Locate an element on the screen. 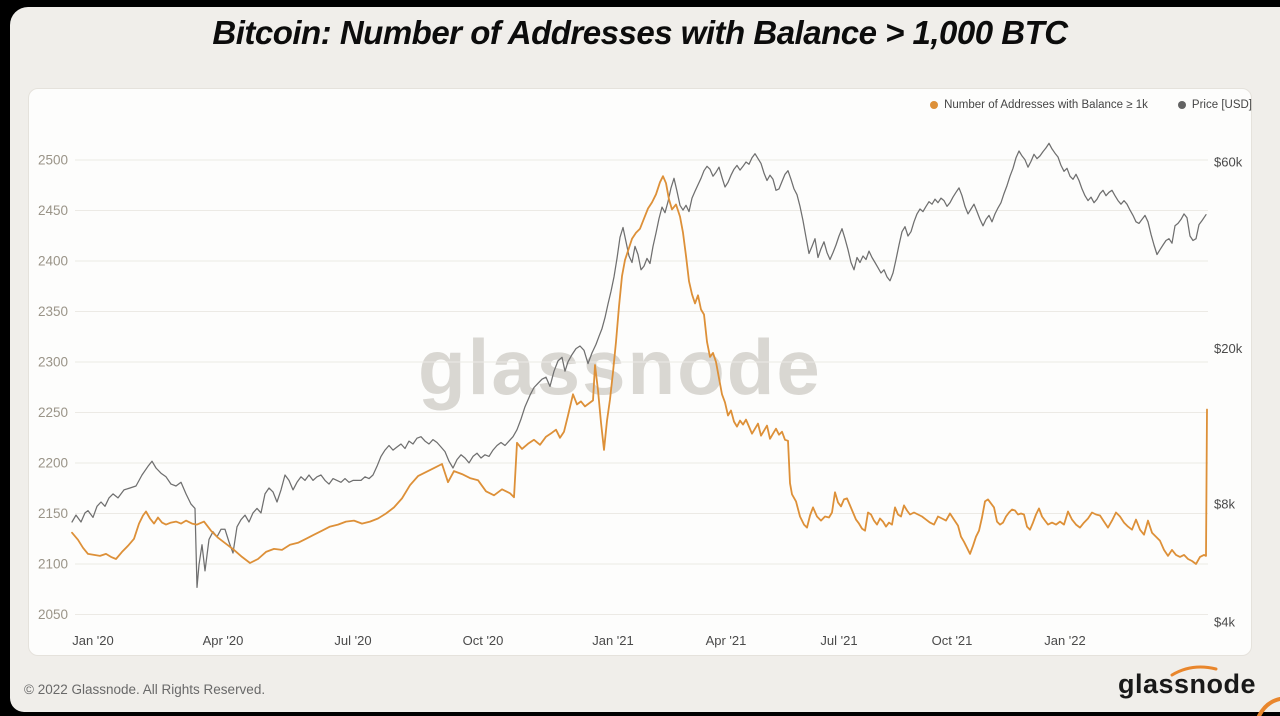 The width and height of the screenshot is (1280, 716). y-left-tick-label: 2450 is located at coordinates (53, 210).